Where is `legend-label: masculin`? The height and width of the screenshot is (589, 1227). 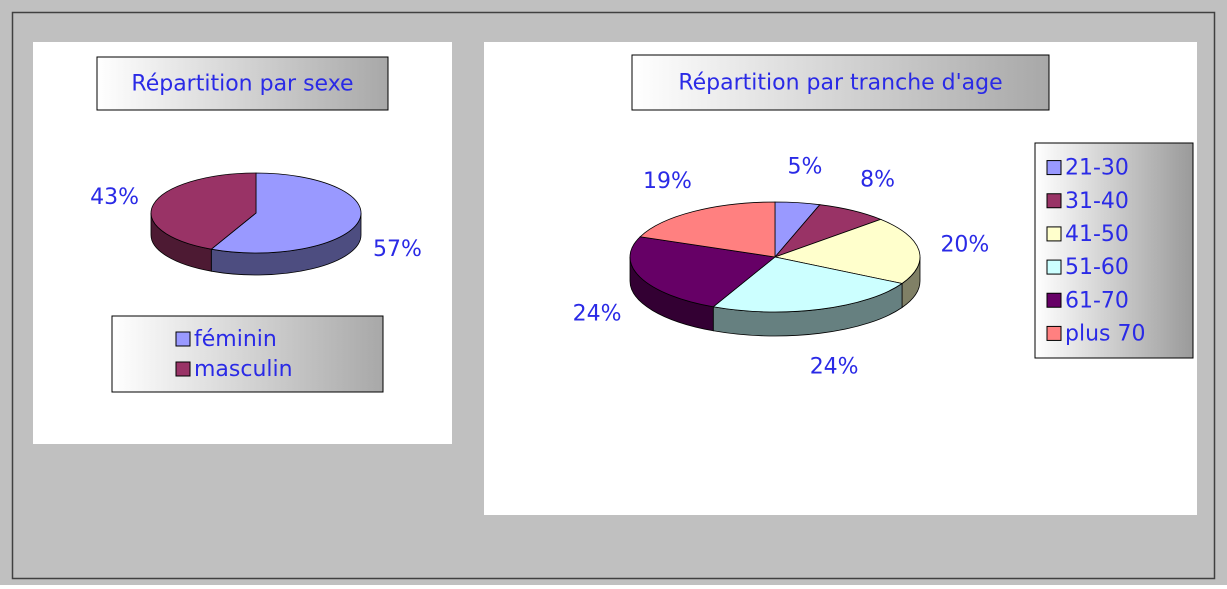 legend-label: masculin is located at coordinates (243, 369).